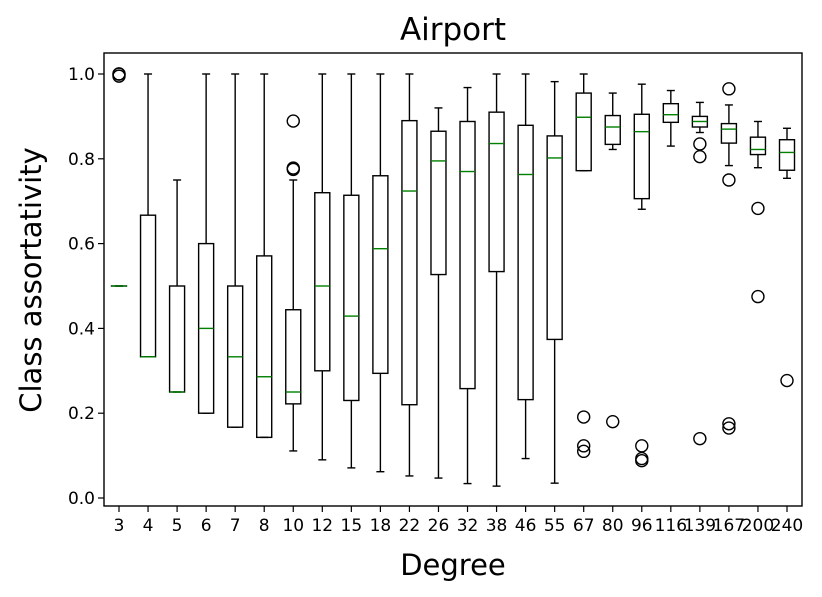  Describe the element at coordinates (293, 526) in the screenshot. I see `x-tick-label: 10` at that location.